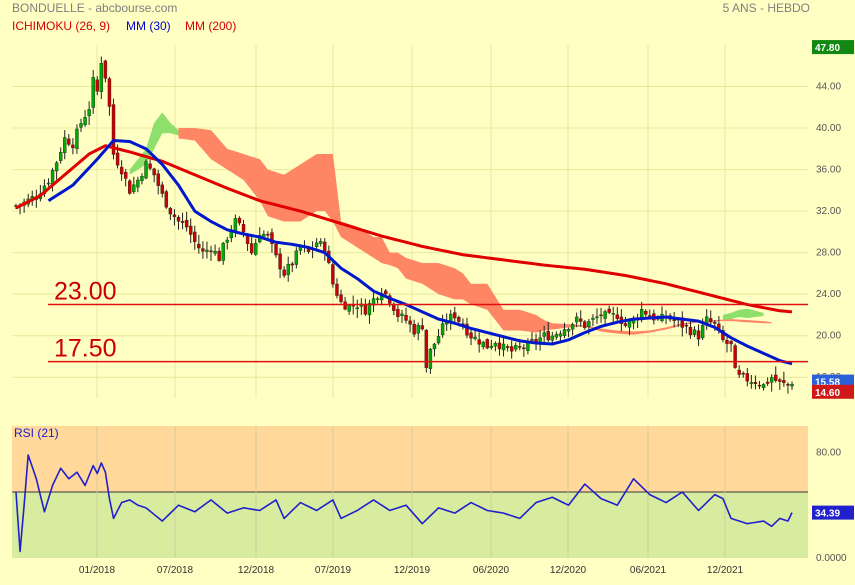 Image resolution: width=855 pixels, height=585 pixels. I want to click on rsi-title: RSI (21), so click(36, 433).